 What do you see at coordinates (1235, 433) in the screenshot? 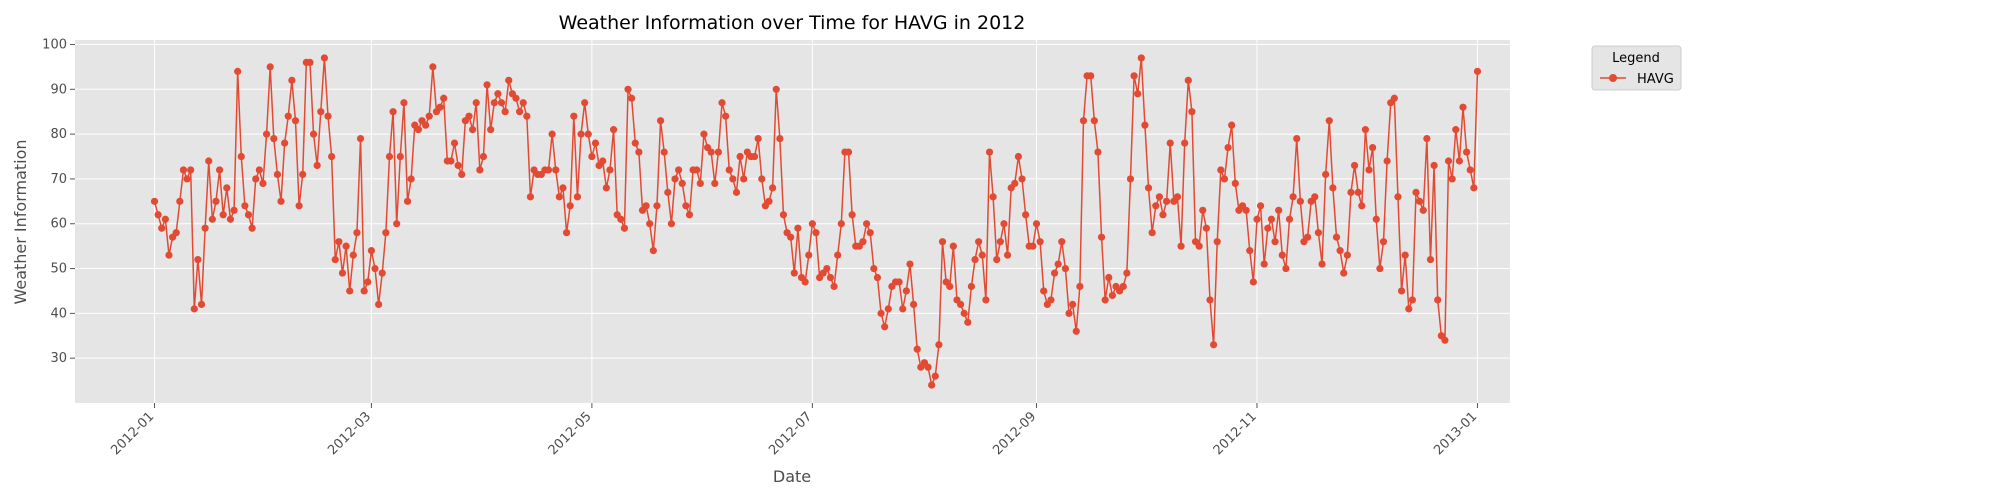
I see `x-tick-label: 2012-11` at bounding box center [1235, 433].